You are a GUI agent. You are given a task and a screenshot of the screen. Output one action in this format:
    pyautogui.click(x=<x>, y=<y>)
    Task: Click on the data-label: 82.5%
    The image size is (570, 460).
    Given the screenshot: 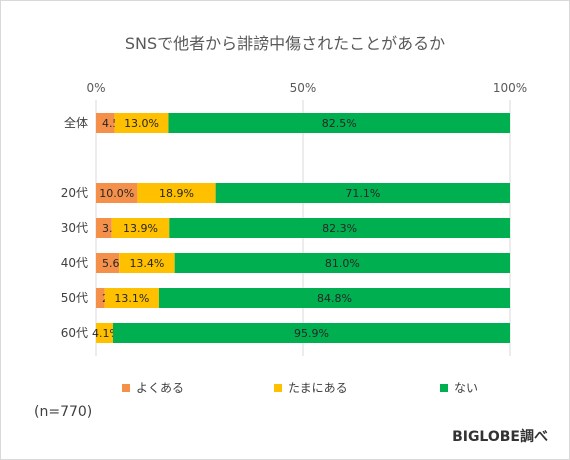 What is the action you would take?
    pyautogui.click(x=339, y=123)
    